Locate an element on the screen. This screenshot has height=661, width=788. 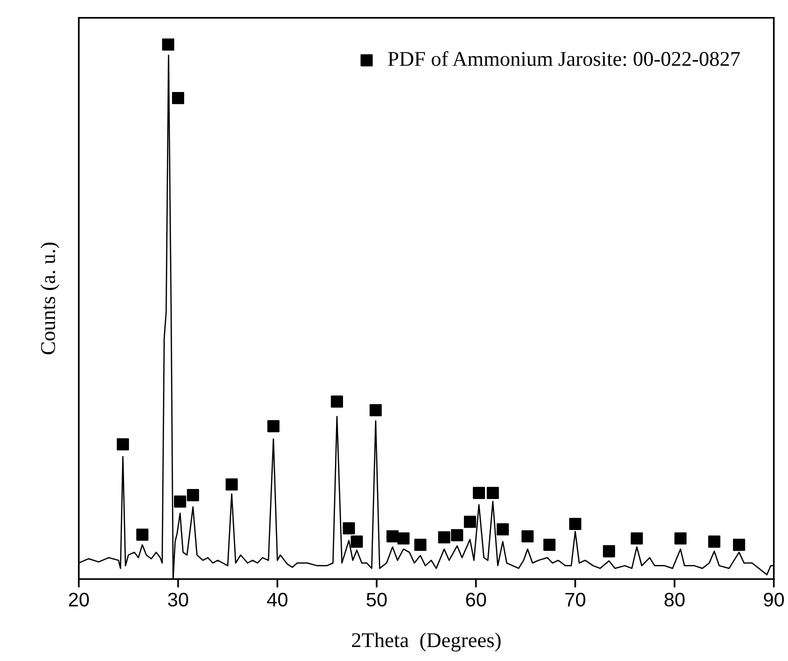
x-tick-label: 60 is located at coordinates (476, 599).